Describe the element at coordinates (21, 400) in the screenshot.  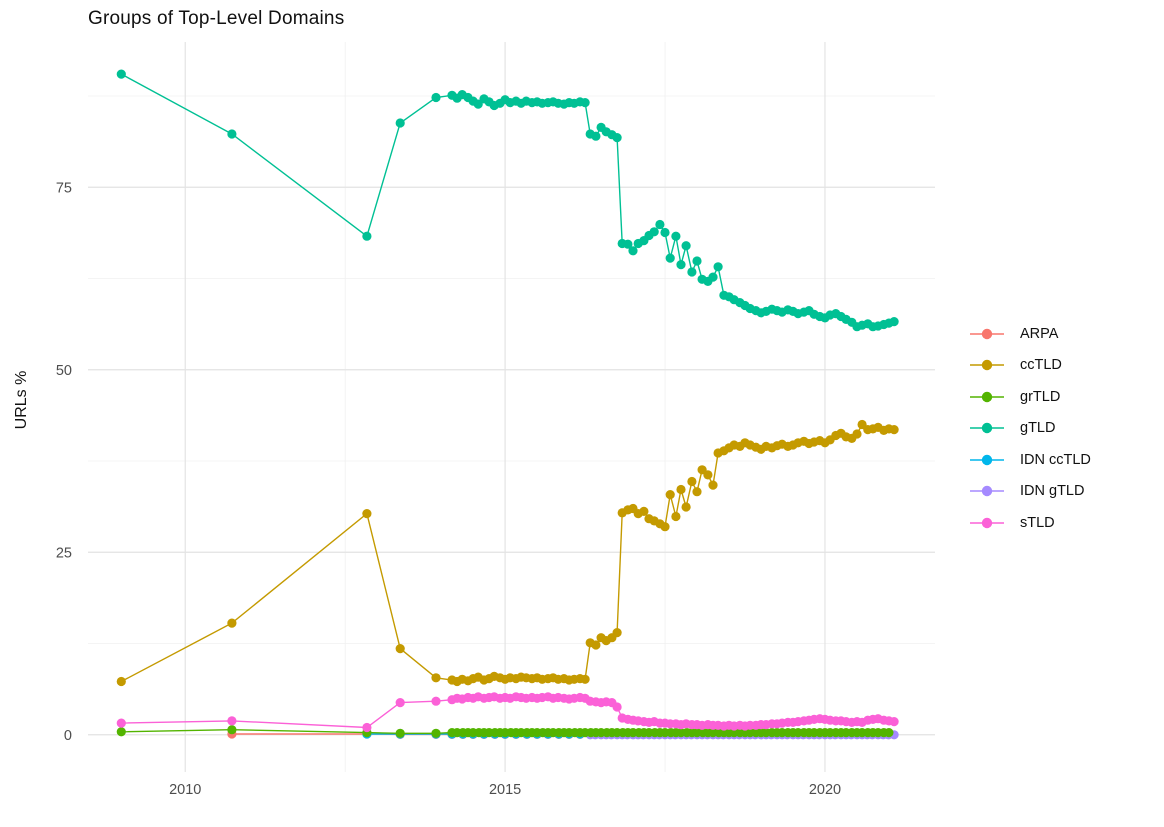
I see `y-axis-title: URLs %` at that location.